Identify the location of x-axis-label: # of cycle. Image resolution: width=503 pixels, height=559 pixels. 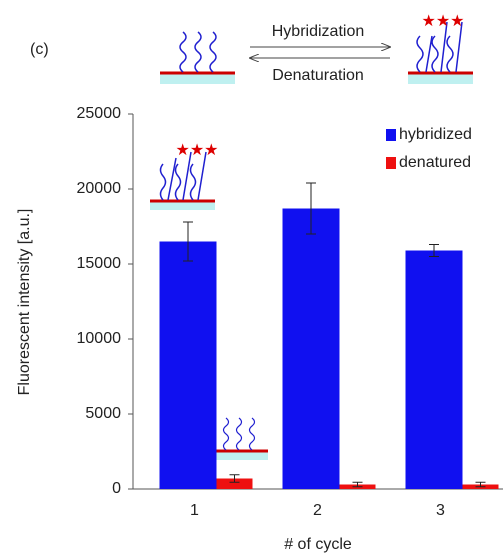
(318, 544).